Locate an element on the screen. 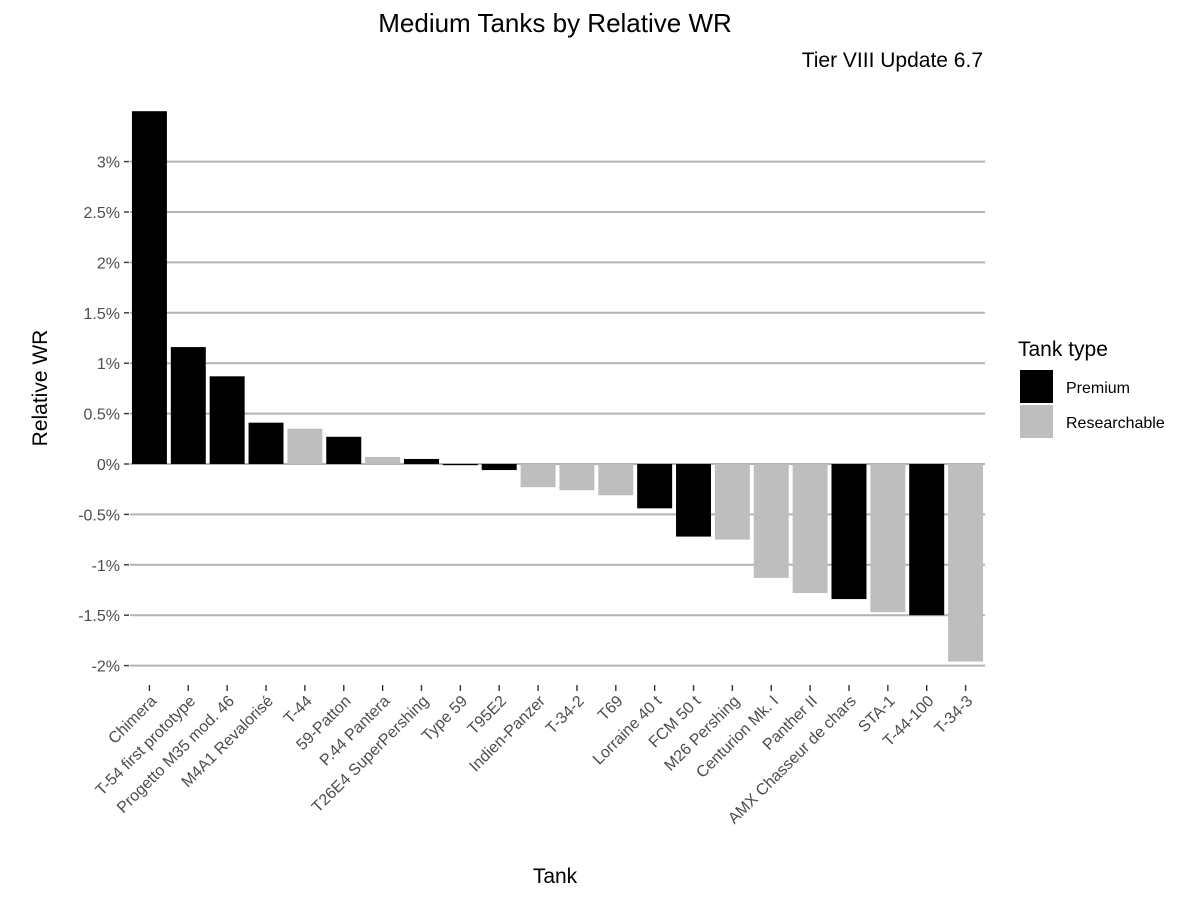 The height and width of the screenshot is (900, 1200). y-tick-label: -0.5% is located at coordinates (99, 515).